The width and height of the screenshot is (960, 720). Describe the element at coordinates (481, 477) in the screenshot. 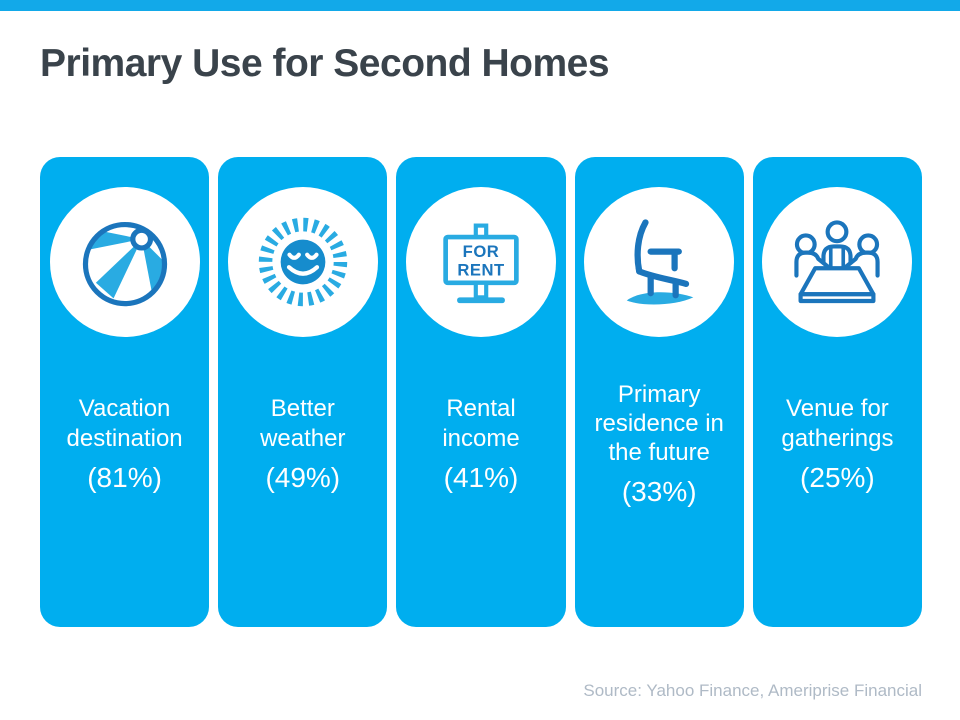

I see `card-percent: (41%)` at that location.